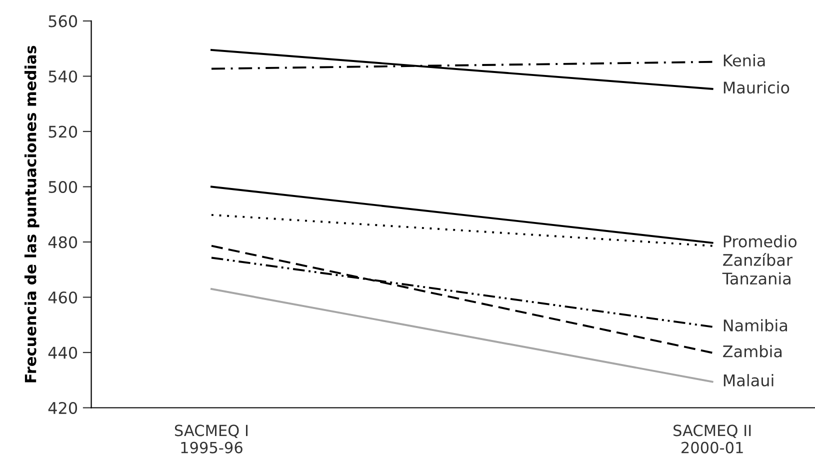  I want to click on y-tick-label: 560, so click(63, 21).